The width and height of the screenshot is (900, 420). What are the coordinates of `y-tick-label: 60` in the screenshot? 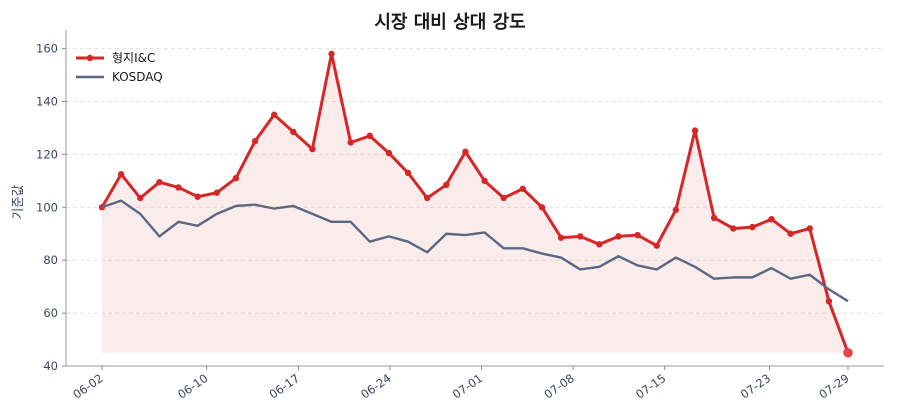 It's located at (50, 313).